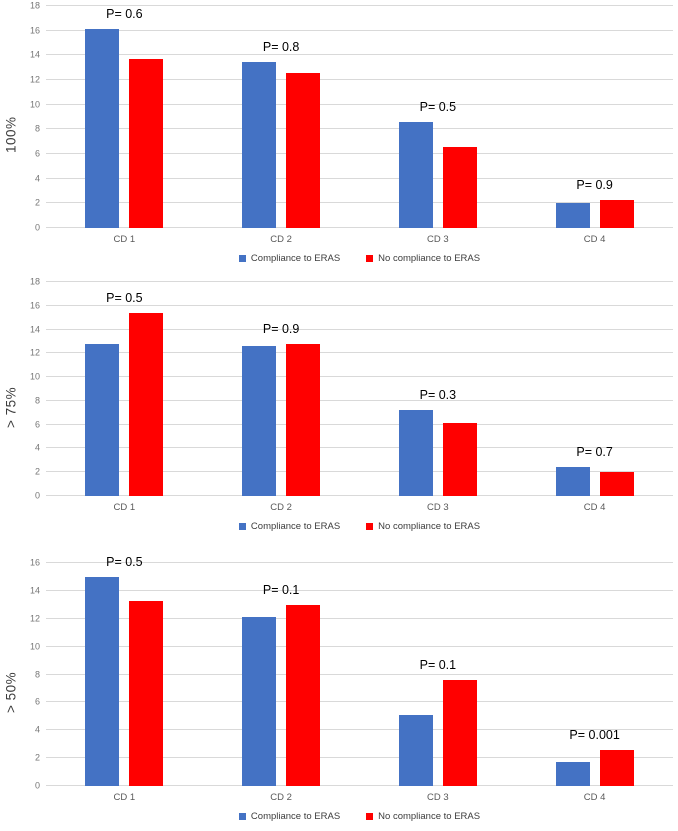 The image size is (678, 831). I want to click on p-value-label: P= 0.3, so click(438, 395).